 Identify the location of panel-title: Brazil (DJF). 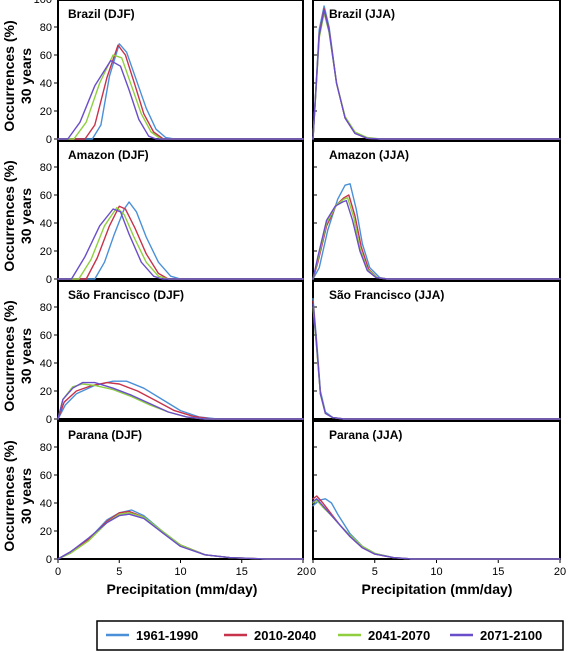
(101, 14).